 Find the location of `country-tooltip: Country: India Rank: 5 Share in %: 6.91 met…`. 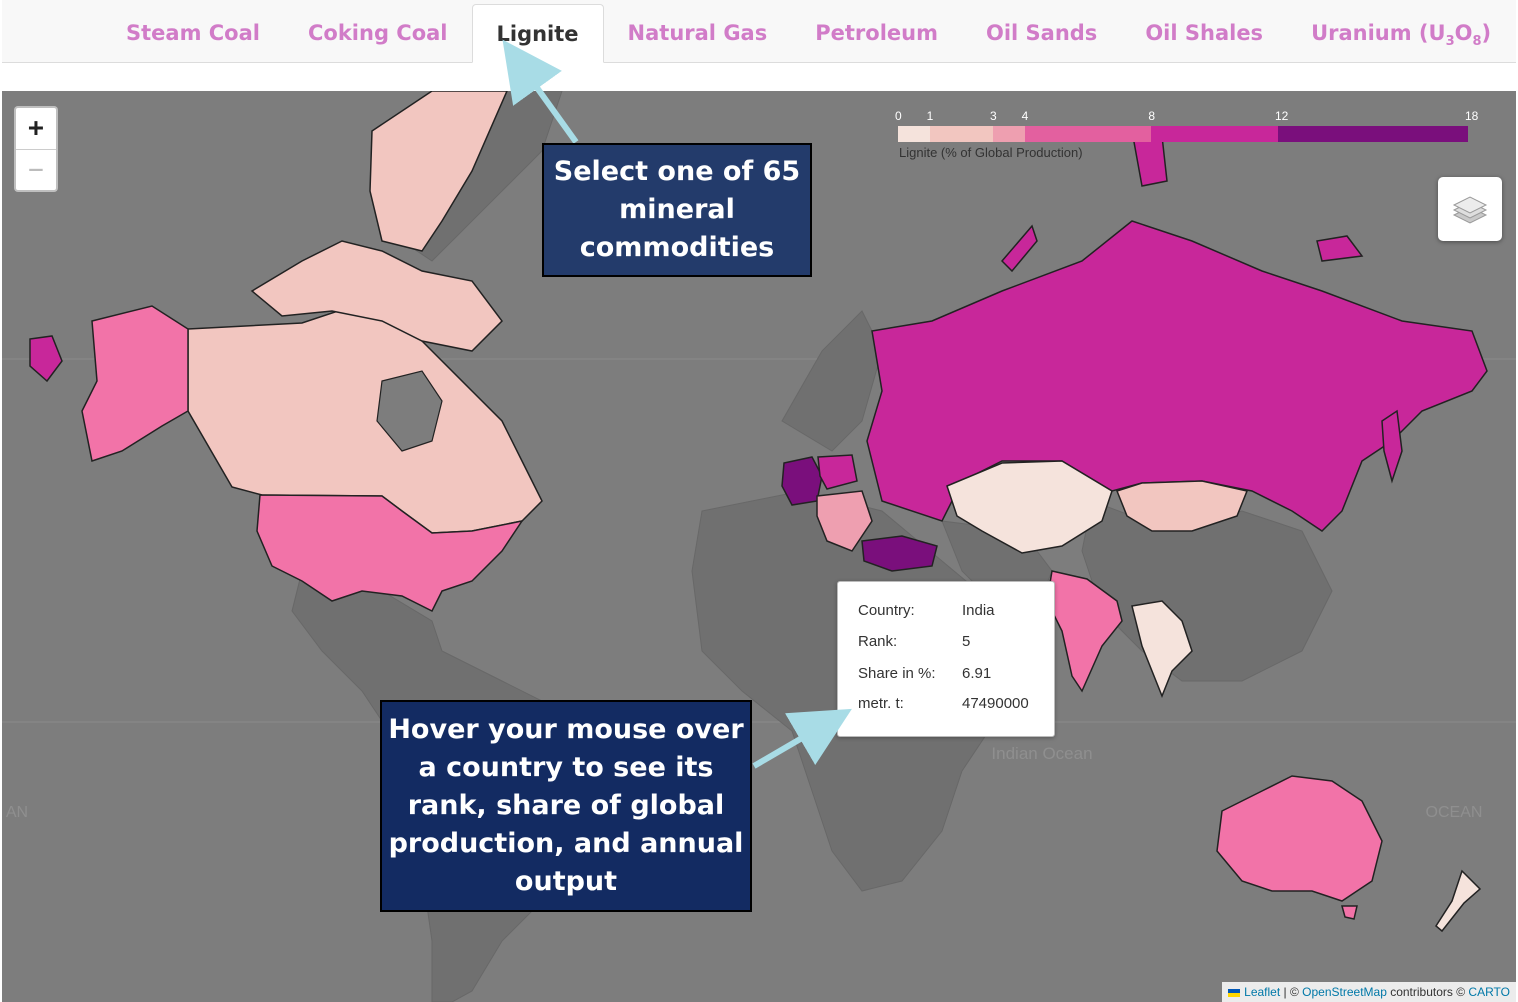

country-tooltip: Country: India Rank: 5 Share in %: 6.91 met… is located at coordinates (946, 659).